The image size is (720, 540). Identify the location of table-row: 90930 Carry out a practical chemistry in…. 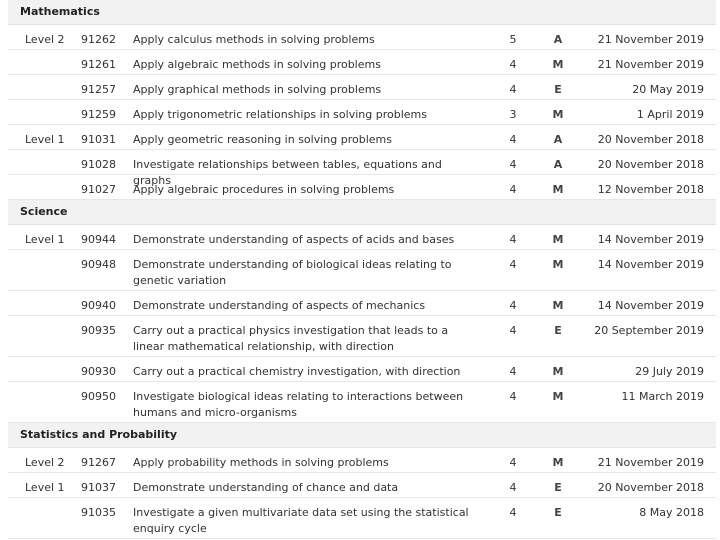
(362, 369).